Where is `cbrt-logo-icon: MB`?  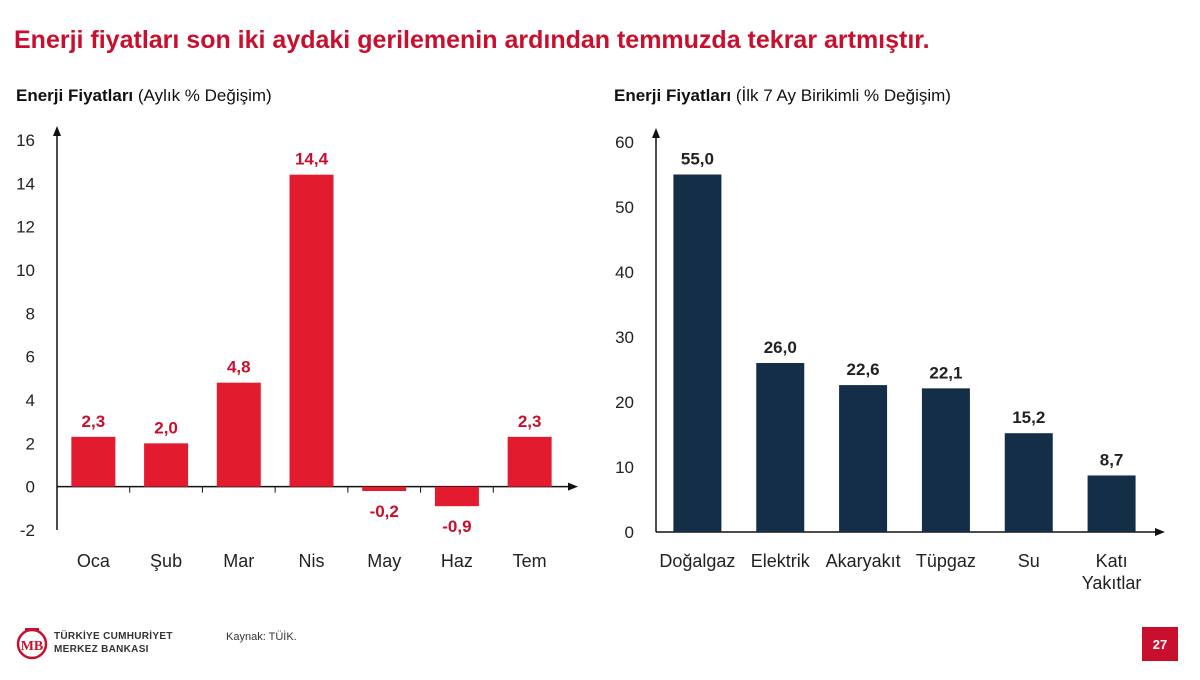
cbrt-logo-icon: MB is located at coordinates (32, 644).